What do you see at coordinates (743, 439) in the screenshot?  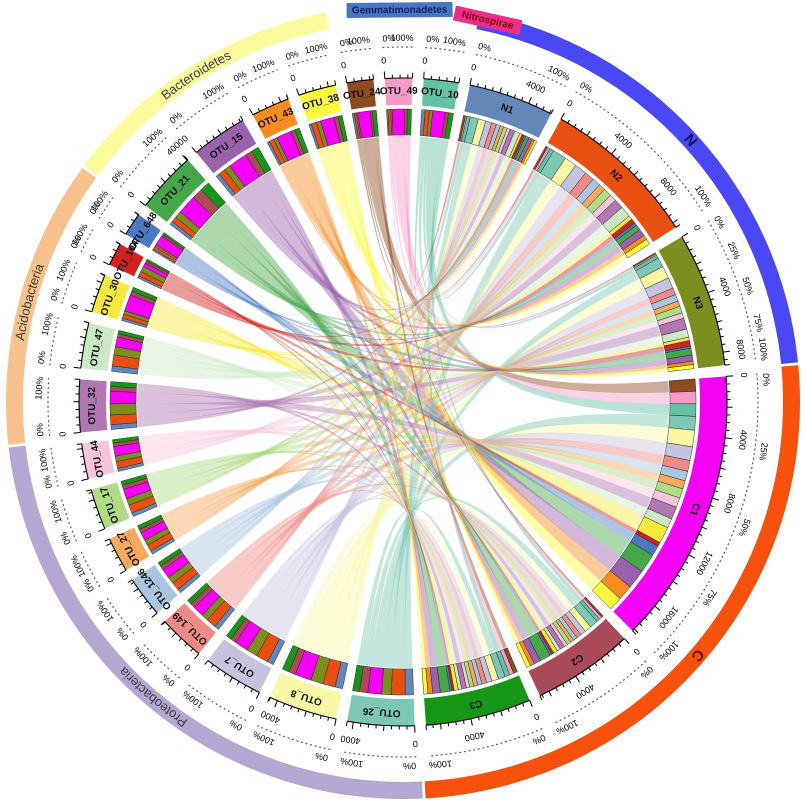 I see `axis-value-C1-4000: 4000` at bounding box center [743, 439].